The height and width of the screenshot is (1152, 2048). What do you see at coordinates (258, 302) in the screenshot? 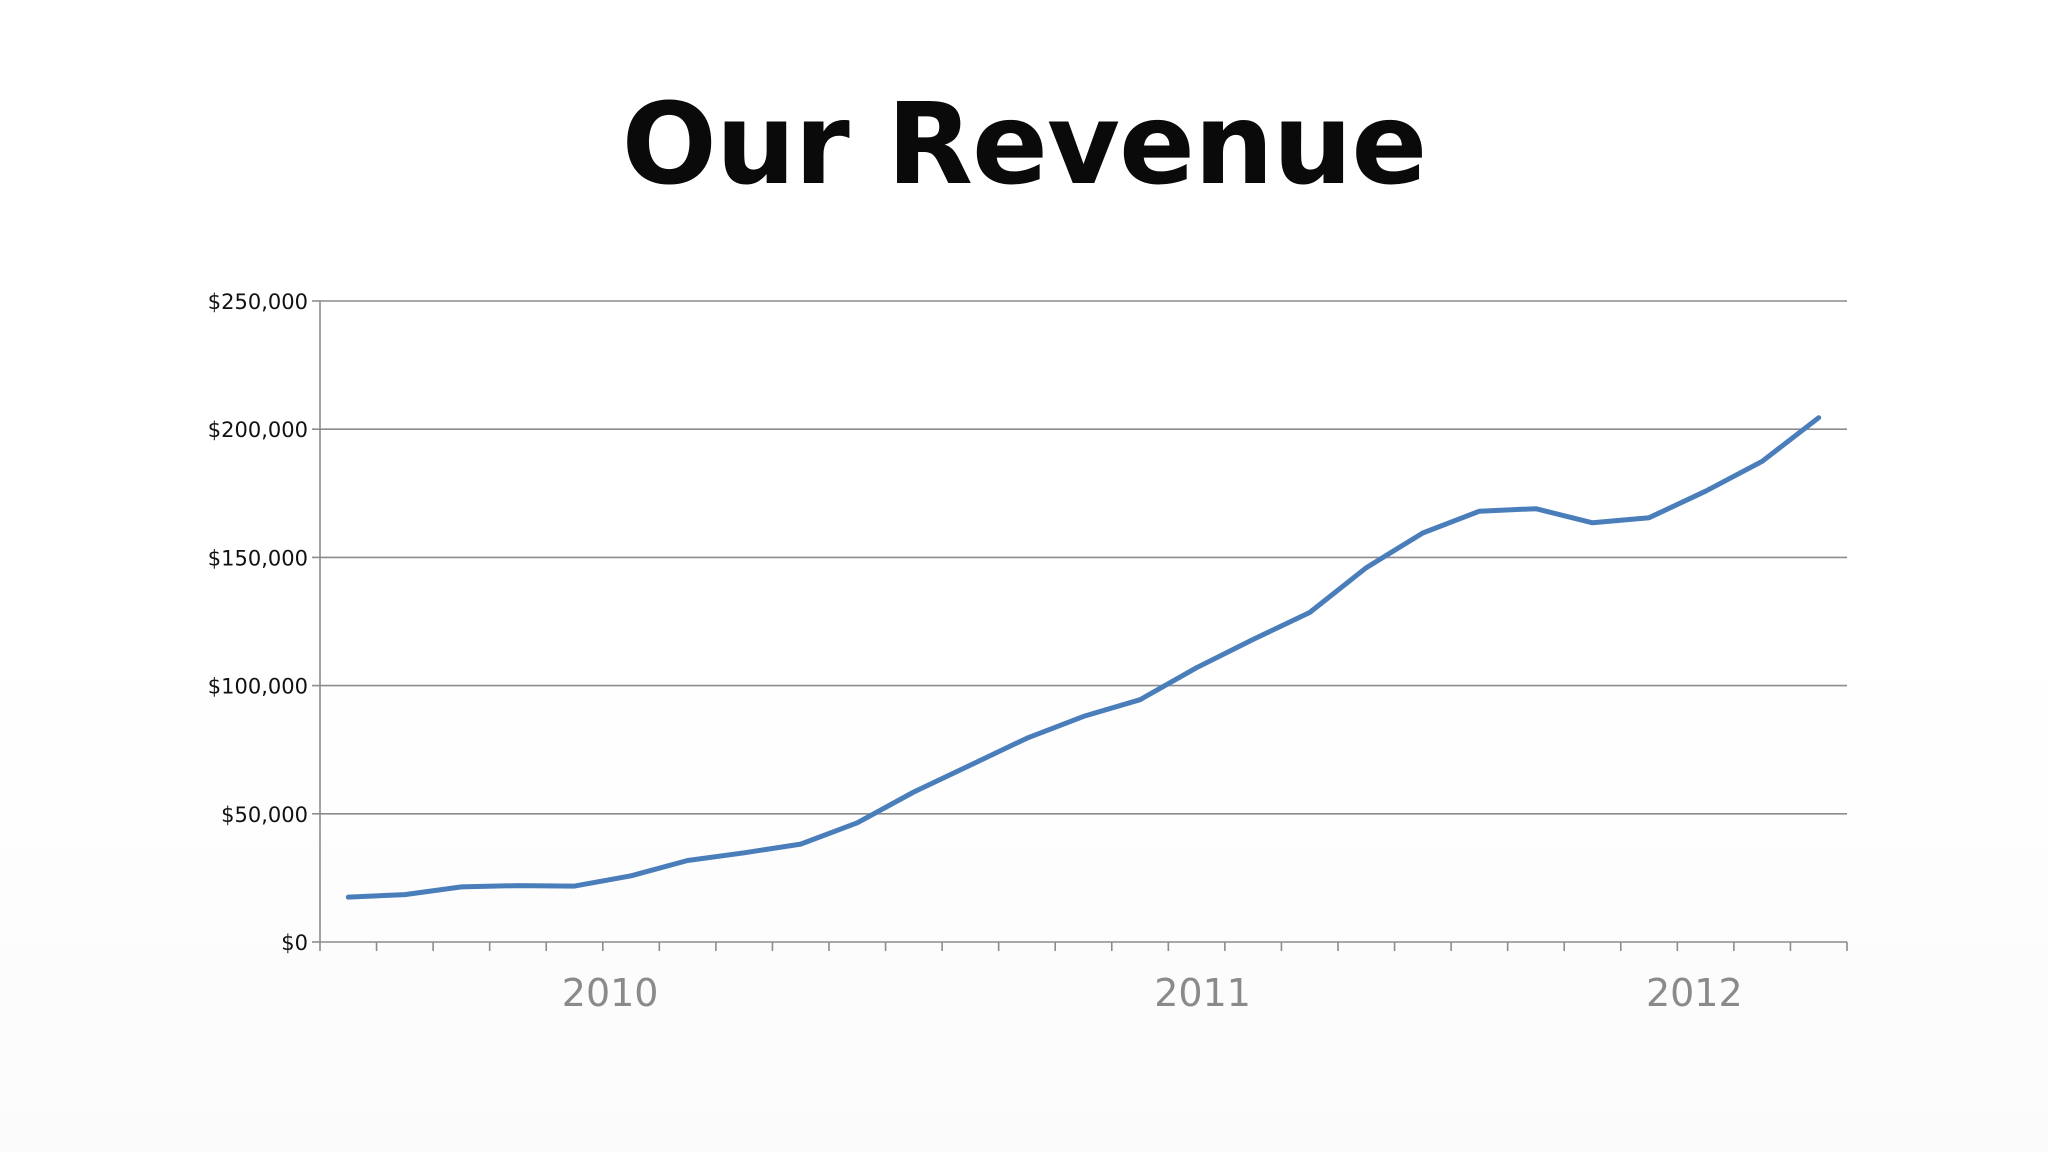
I see `y-tick-label: $250,000` at bounding box center [258, 302].